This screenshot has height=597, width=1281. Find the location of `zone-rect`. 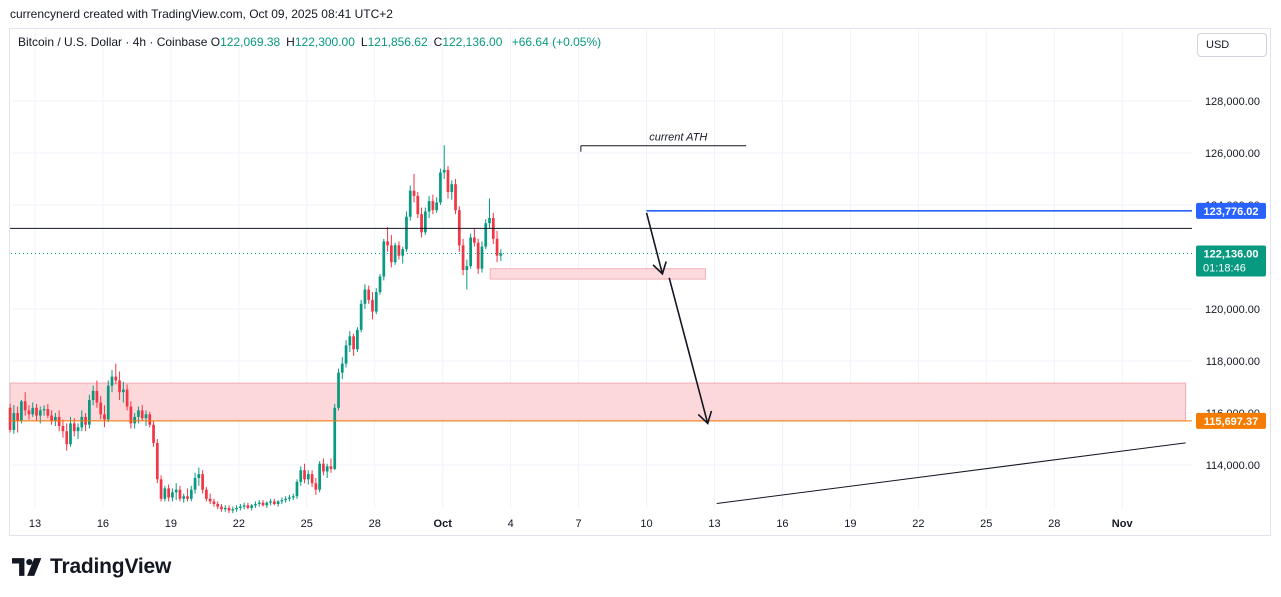

zone-rect is located at coordinates (597, 274).